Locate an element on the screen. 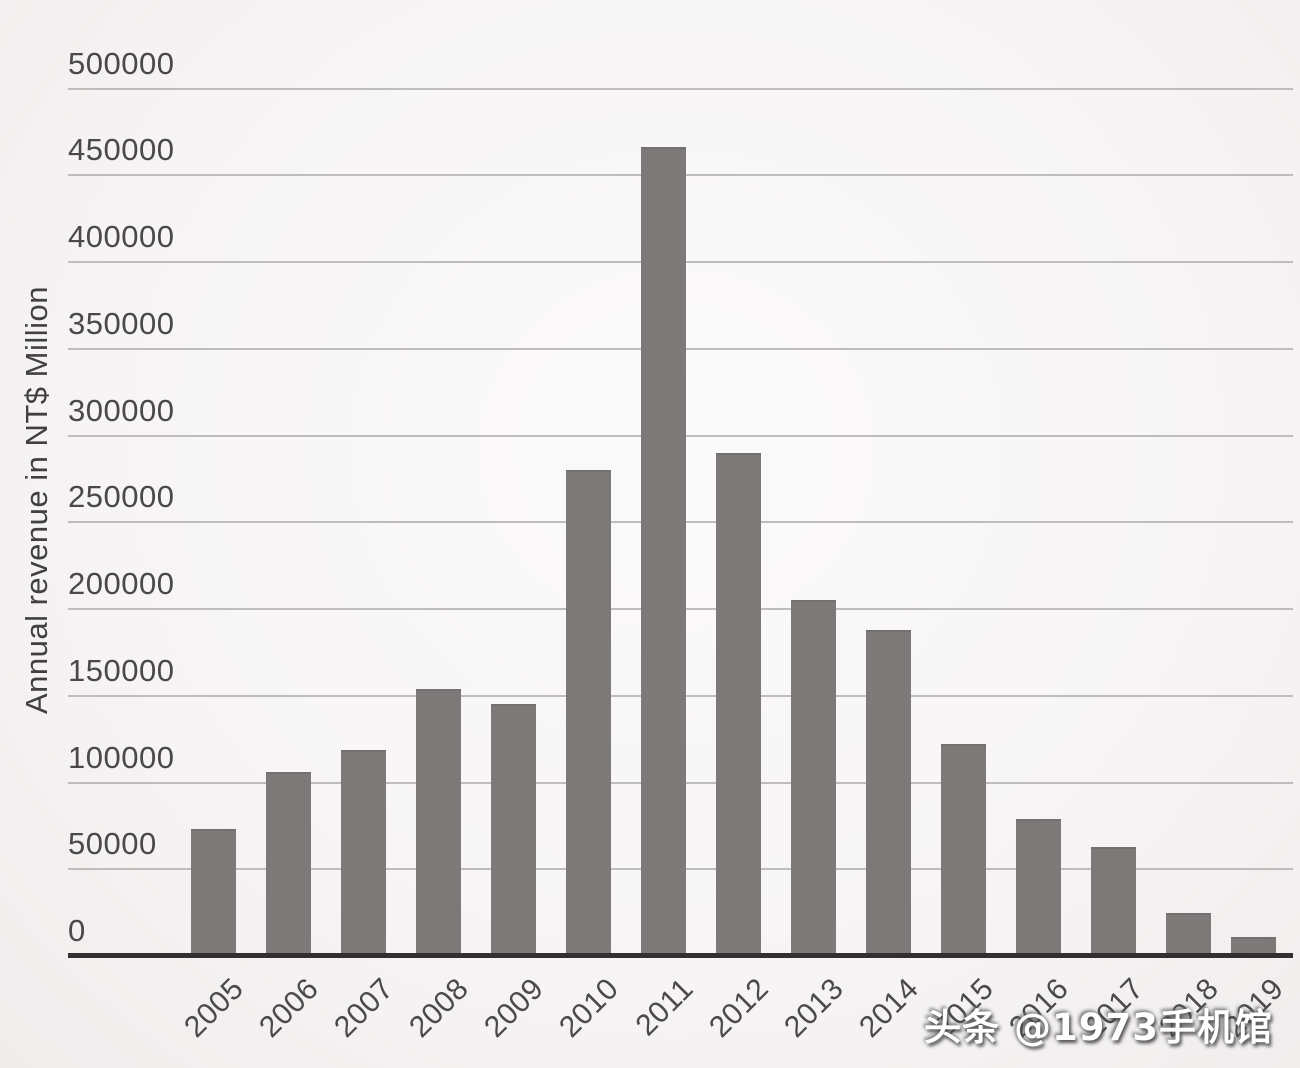 The height and width of the screenshot is (1068, 1300). bar-2019 is located at coordinates (1253, 946).